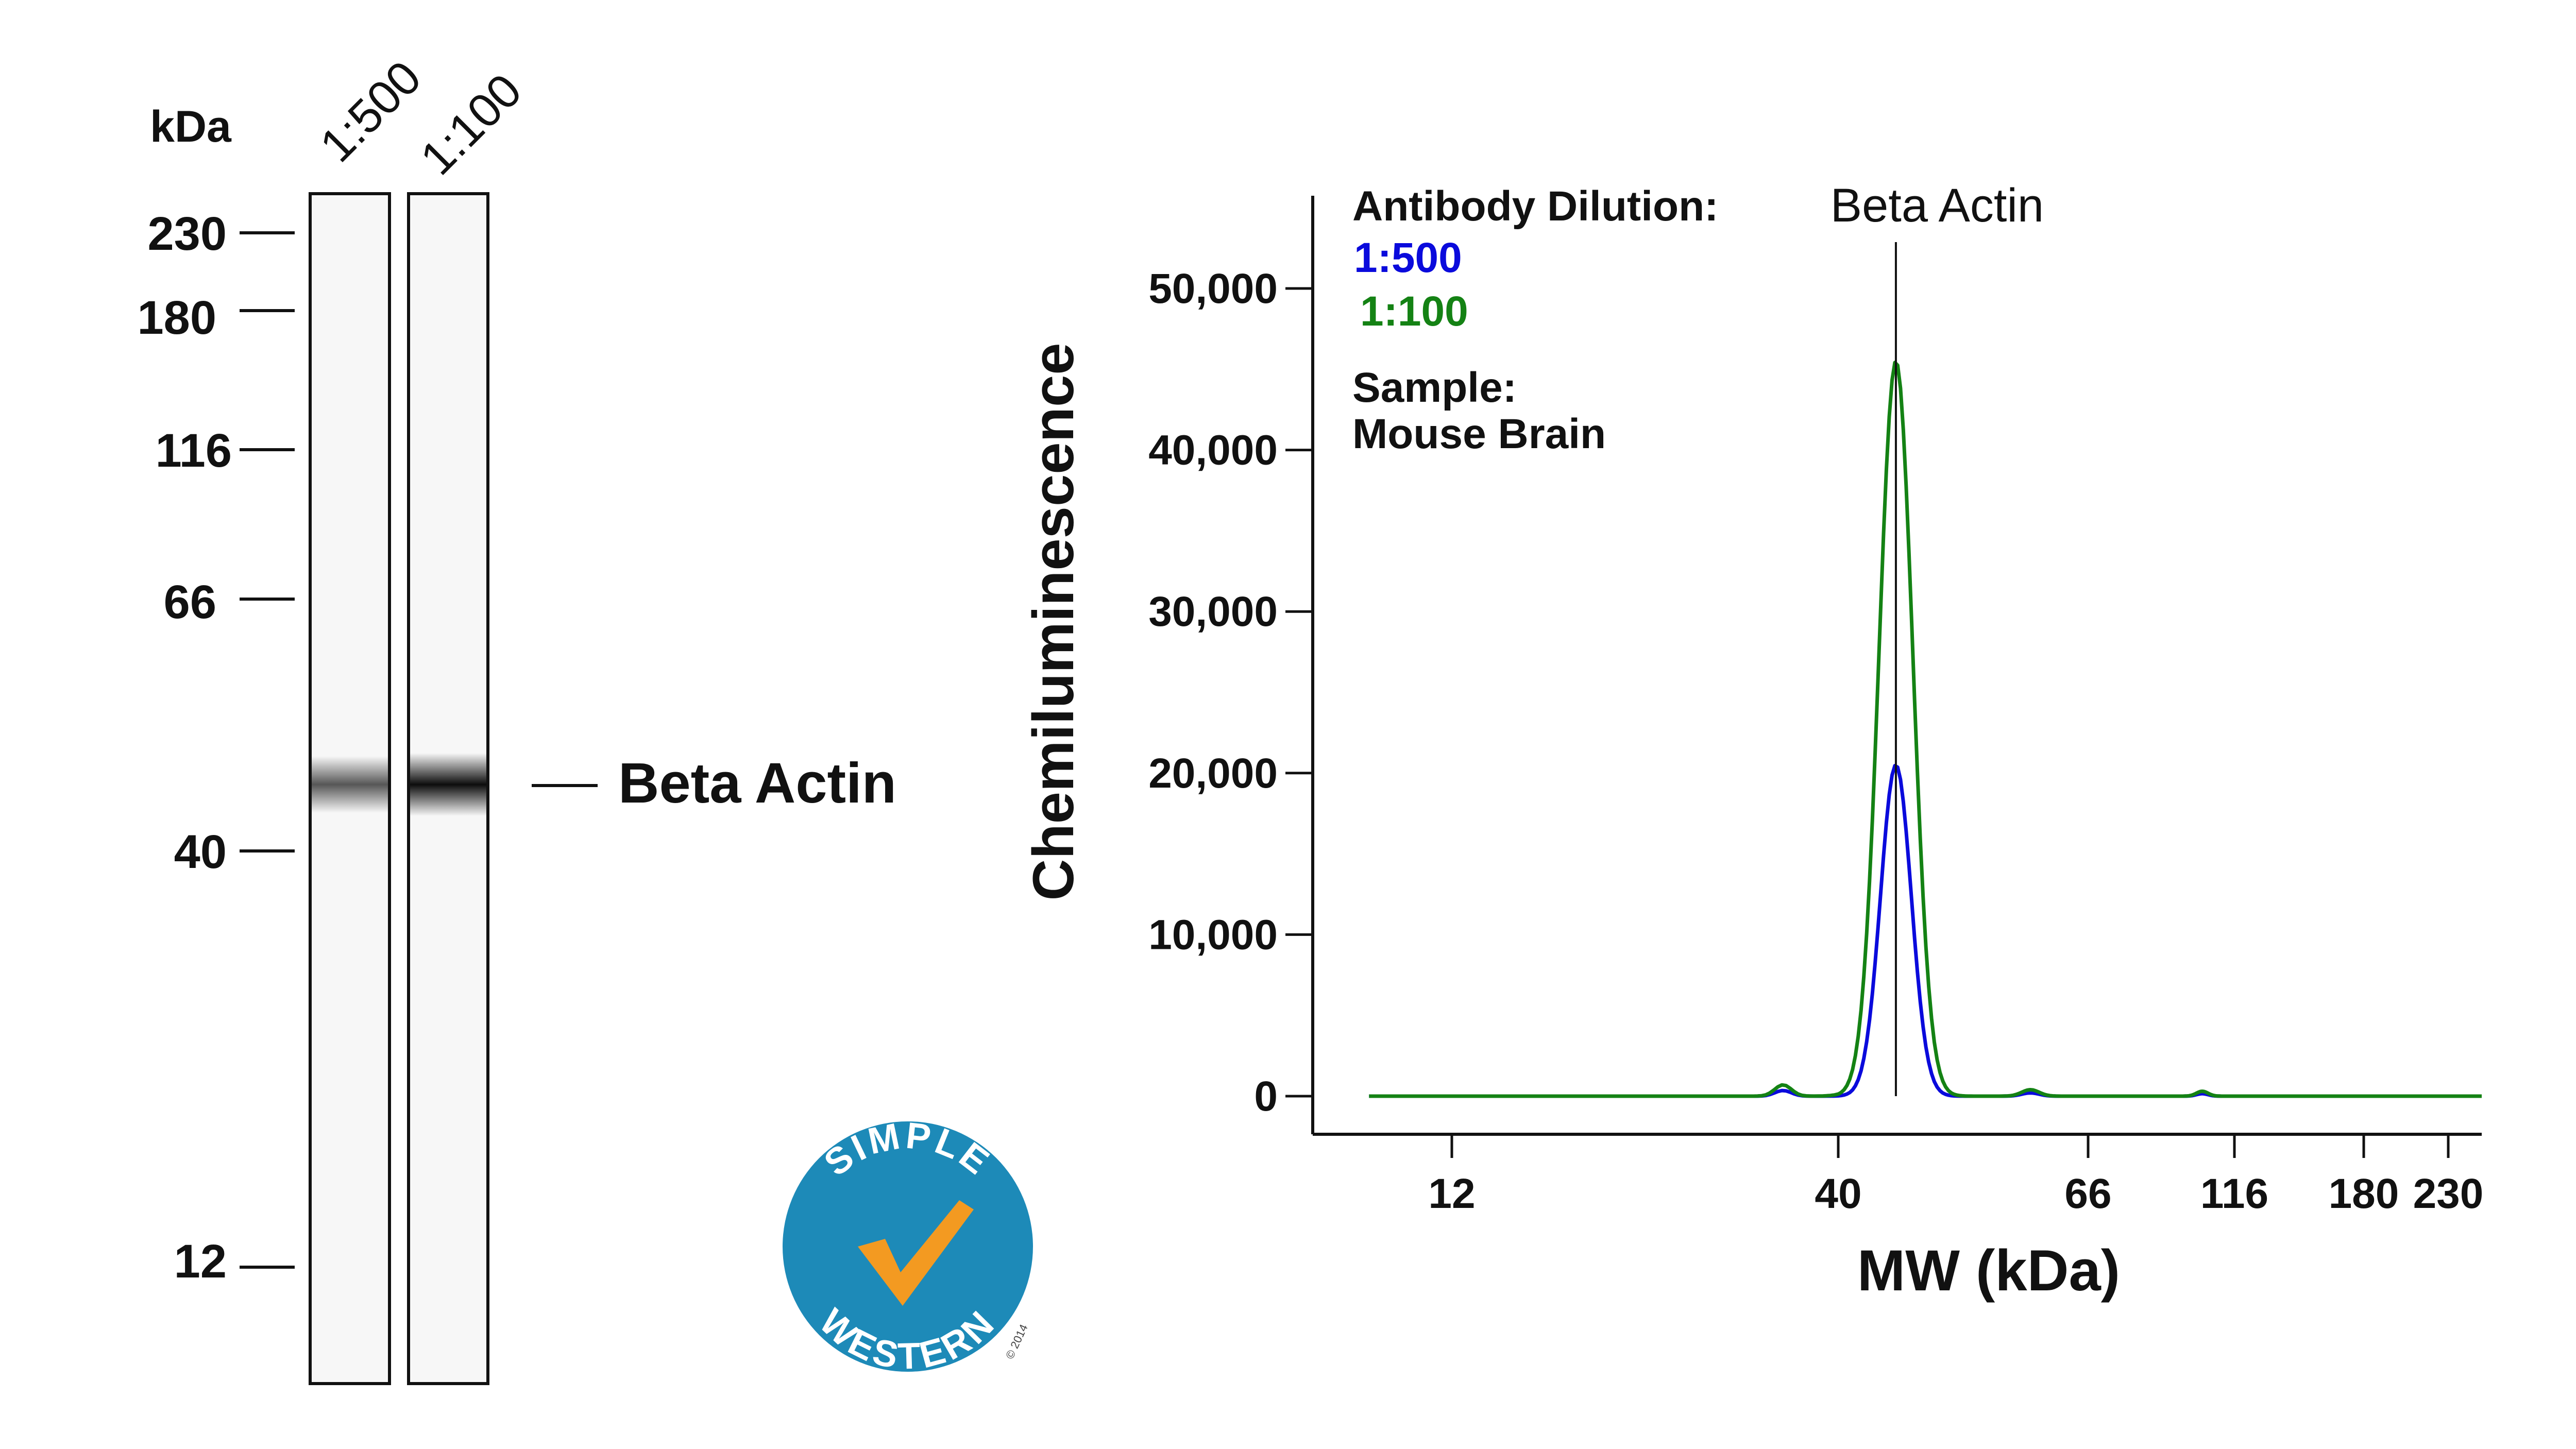 This screenshot has width=2576, height=1449. What do you see at coordinates (1414, 311) in the screenshot?
I see `legend-series-2: 1:100` at bounding box center [1414, 311].